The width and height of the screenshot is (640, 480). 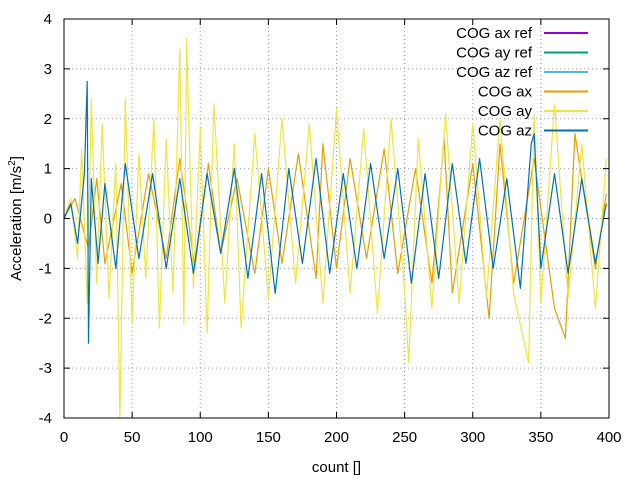 I want to click on x-tick-label: 350, so click(x=540, y=437).